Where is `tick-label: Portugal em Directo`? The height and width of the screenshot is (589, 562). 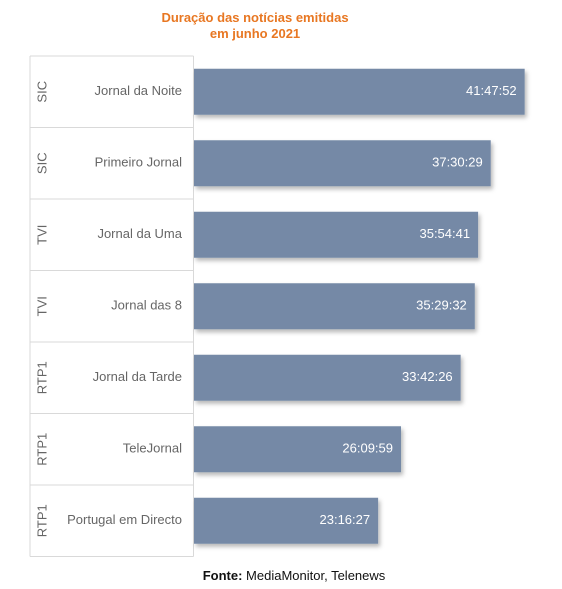 tick-label: Portugal em Directo is located at coordinates (124, 519).